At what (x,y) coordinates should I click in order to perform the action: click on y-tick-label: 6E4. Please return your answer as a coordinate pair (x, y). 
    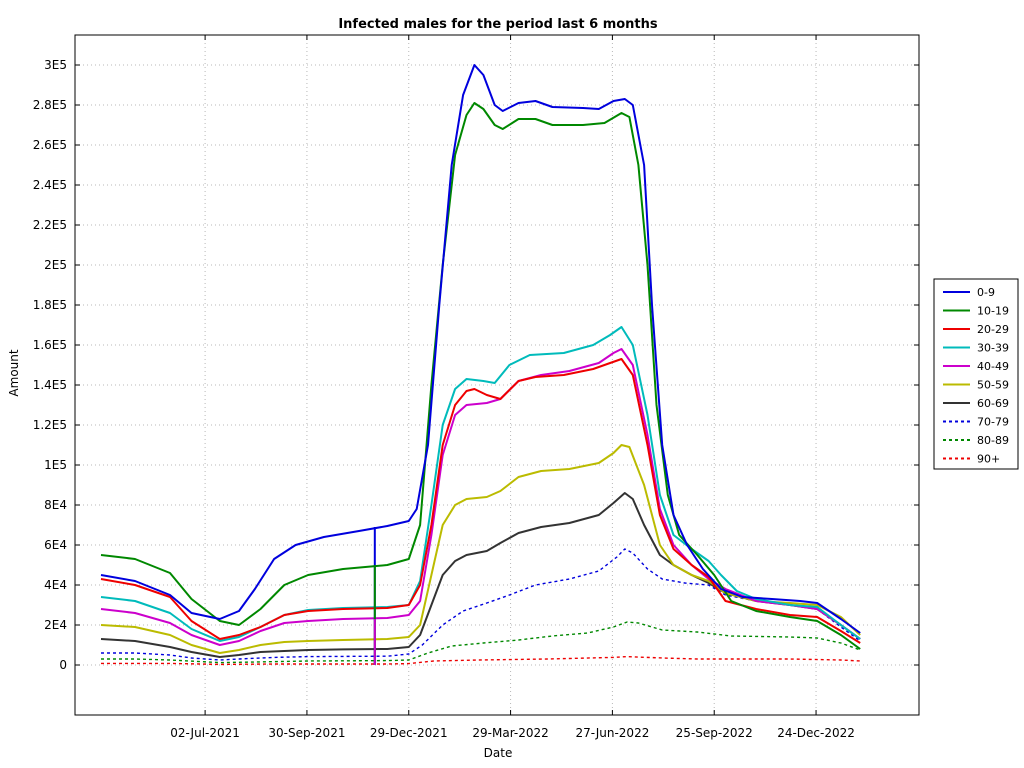
    Looking at the image, I should click on (55, 545).